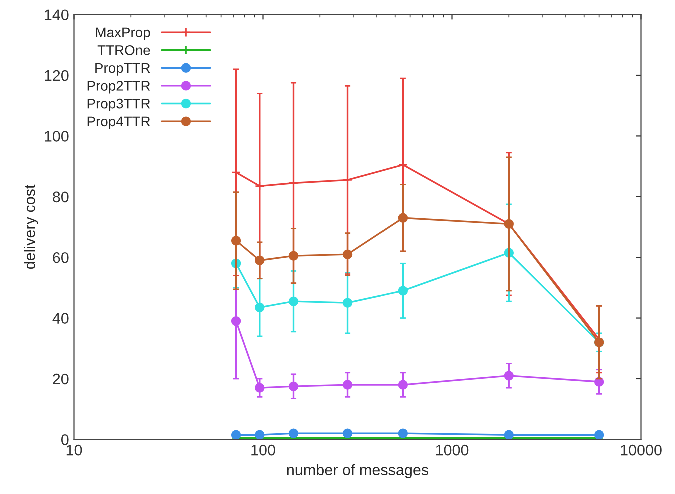  What do you see at coordinates (61, 197) in the screenshot?
I see `y-tick-label: 80` at bounding box center [61, 197].